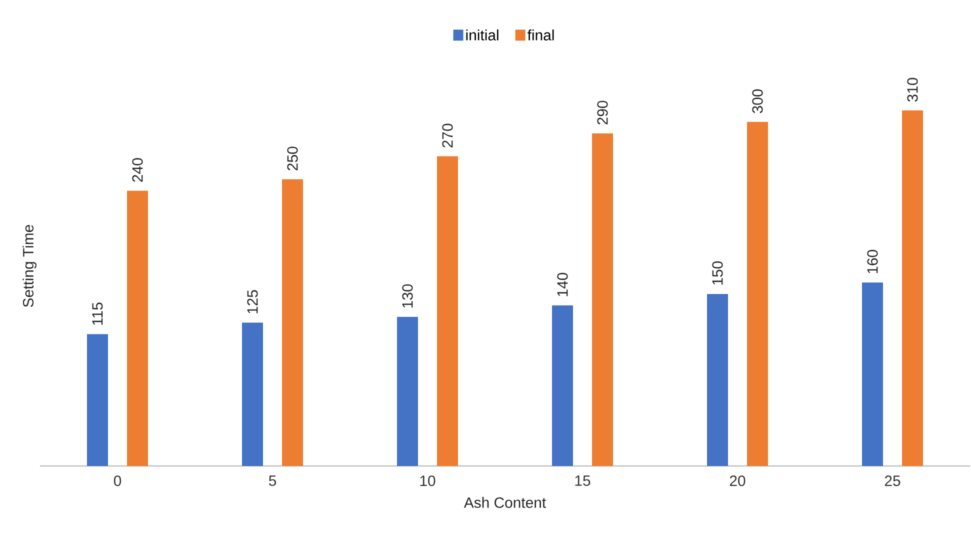 Image resolution: width=971 pixels, height=546 pixels. What do you see at coordinates (541, 34) in the screenshot?
I see `legend-label: final` at bounding box center [541, 34].